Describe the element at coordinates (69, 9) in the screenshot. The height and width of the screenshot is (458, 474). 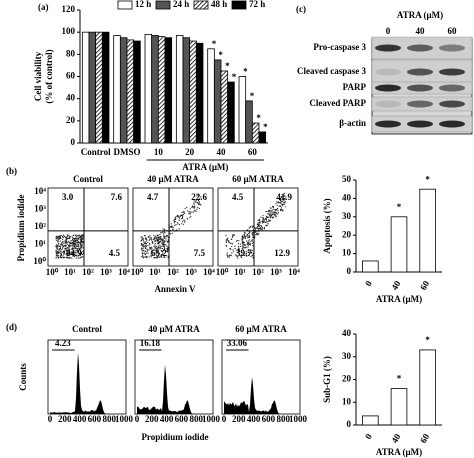
I see `y-tick-label: 120` at that location.